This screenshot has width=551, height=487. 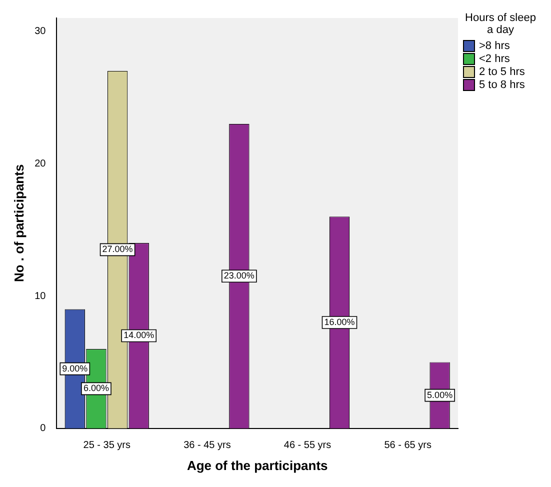 I want to click on x-axis-title: Age of the participants, so click(x=257, y=465).